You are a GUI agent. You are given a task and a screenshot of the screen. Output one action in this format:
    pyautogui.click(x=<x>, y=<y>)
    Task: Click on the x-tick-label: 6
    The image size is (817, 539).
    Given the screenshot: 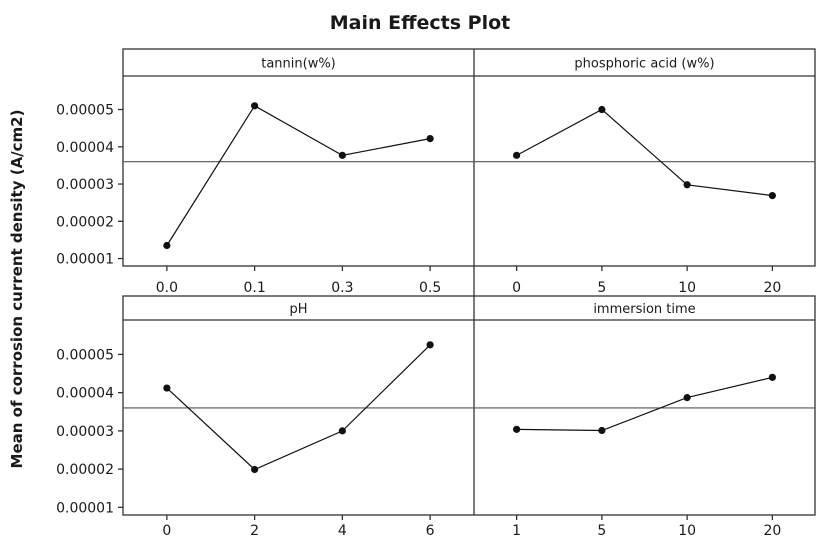 What is the action you would take?
    pyautogui.click(x=430, y=531)
    